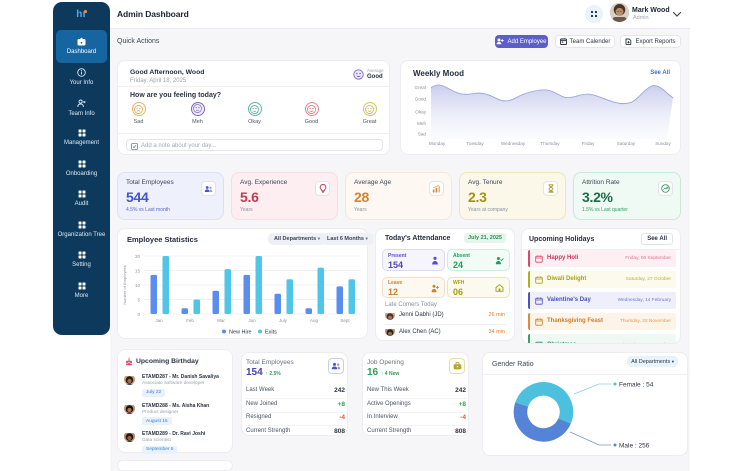  I want to click on svg-text: 20, so click(138, 256).